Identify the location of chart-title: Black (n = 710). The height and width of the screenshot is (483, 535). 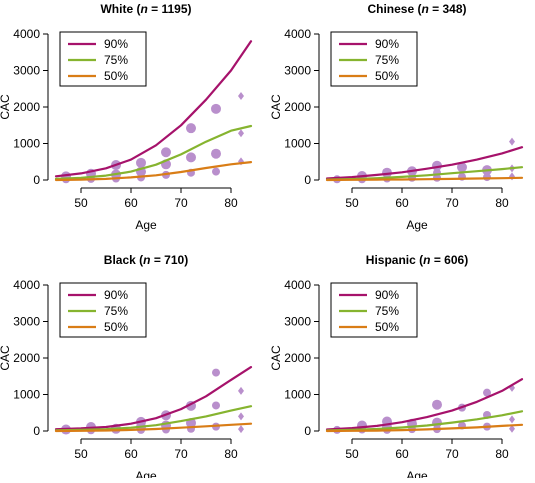
(146, 260).